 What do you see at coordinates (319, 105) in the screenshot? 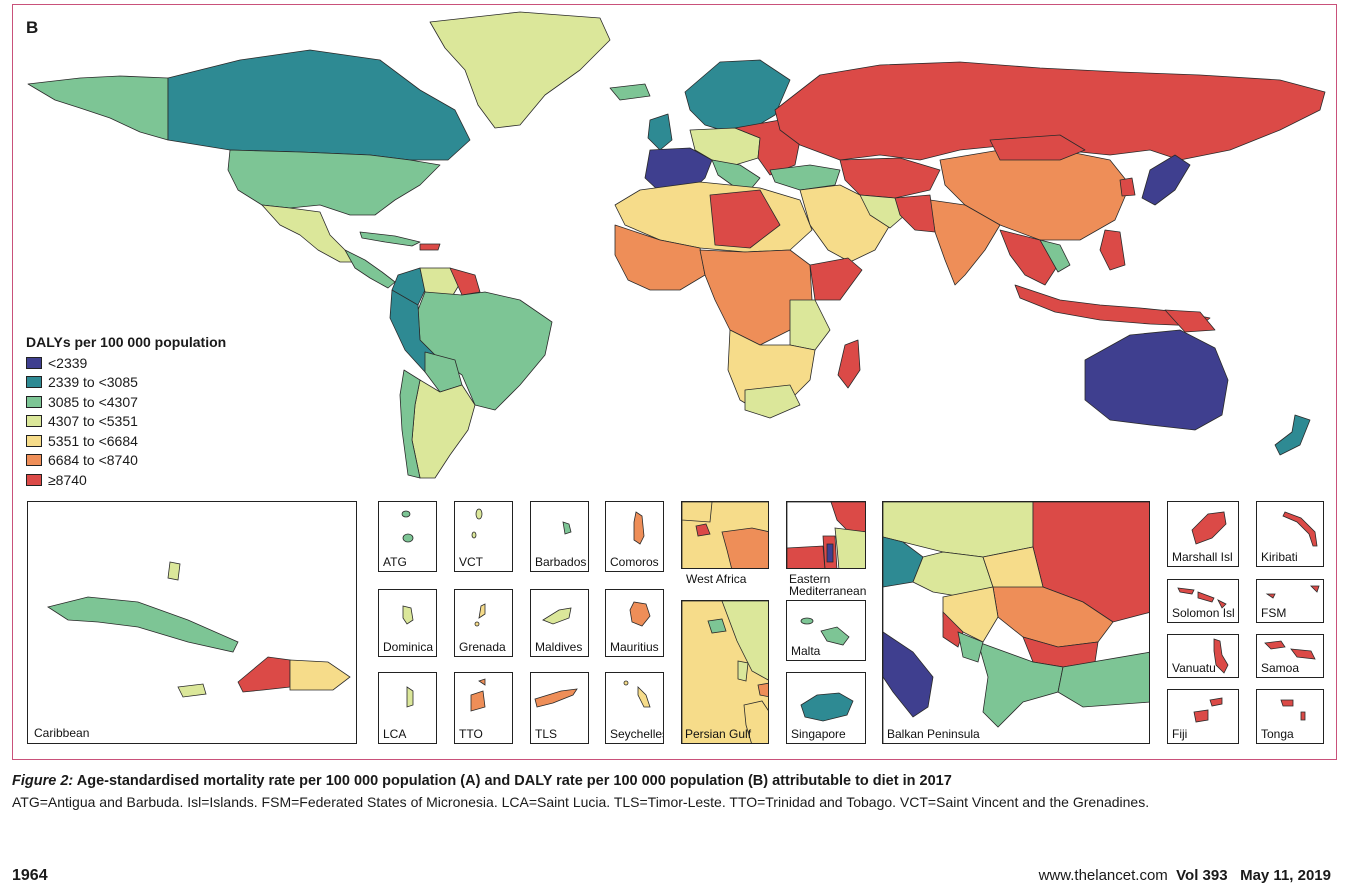
I see `canada-region` at bounding box center [319, 105].